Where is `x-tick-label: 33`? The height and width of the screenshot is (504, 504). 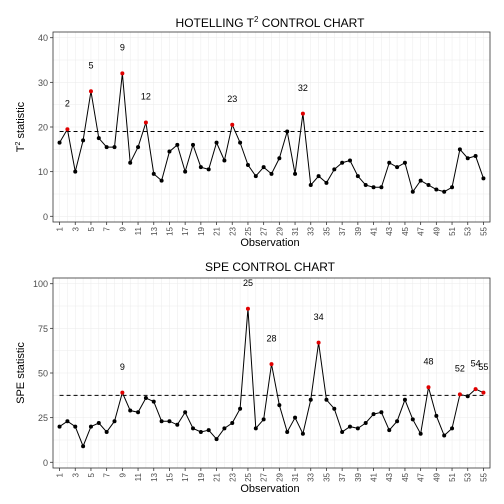 x-tick-label: 33 is located at coordinates (311, 230).